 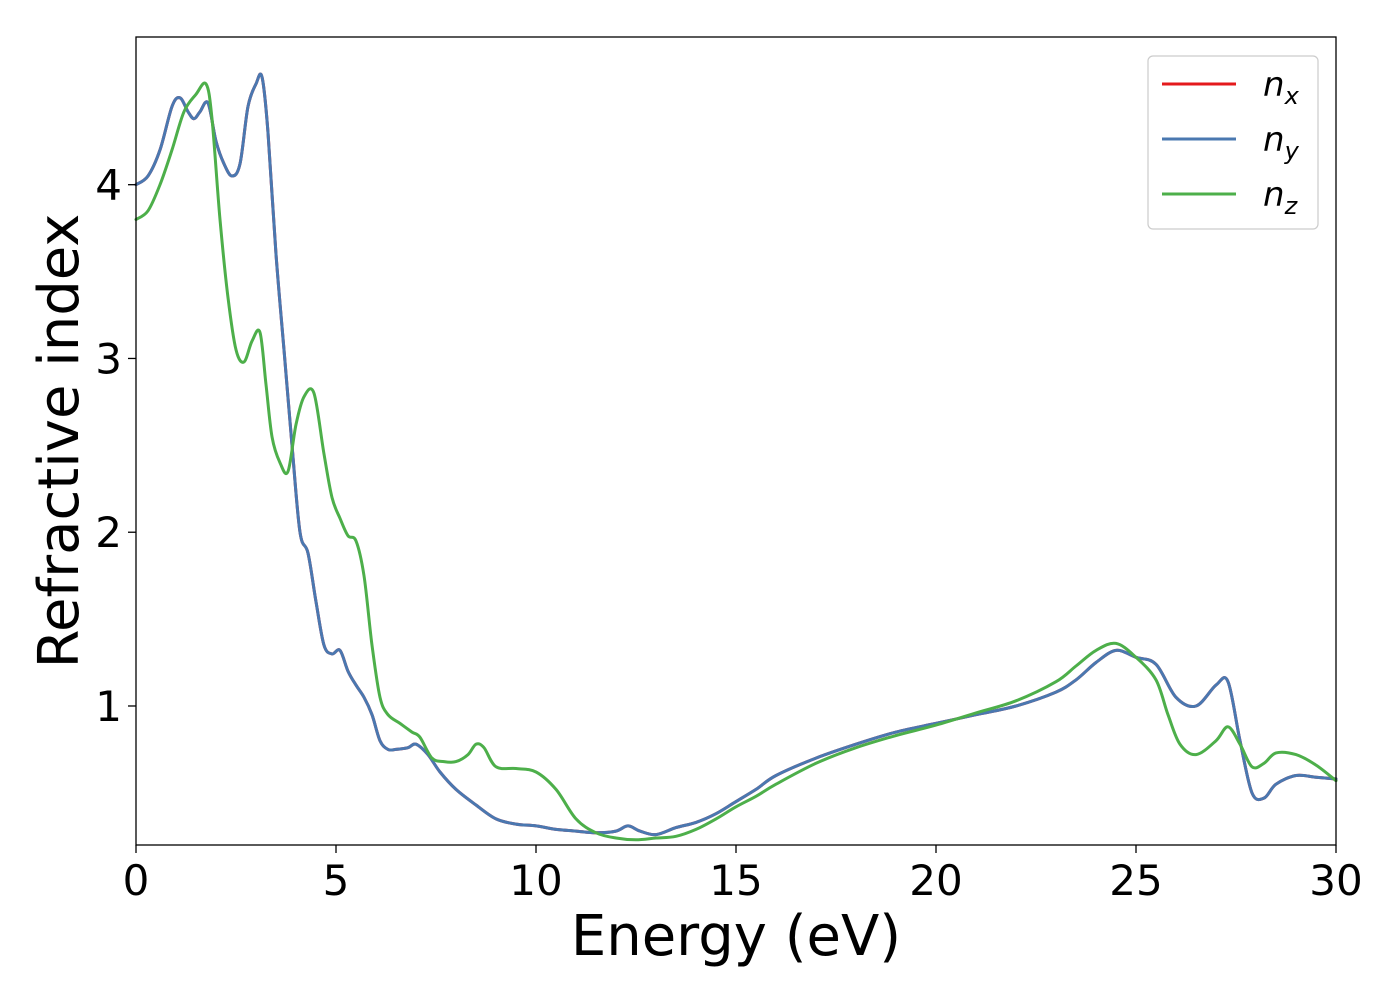 I want to click on y-tick-label: 3, so click(x=108, y=358).